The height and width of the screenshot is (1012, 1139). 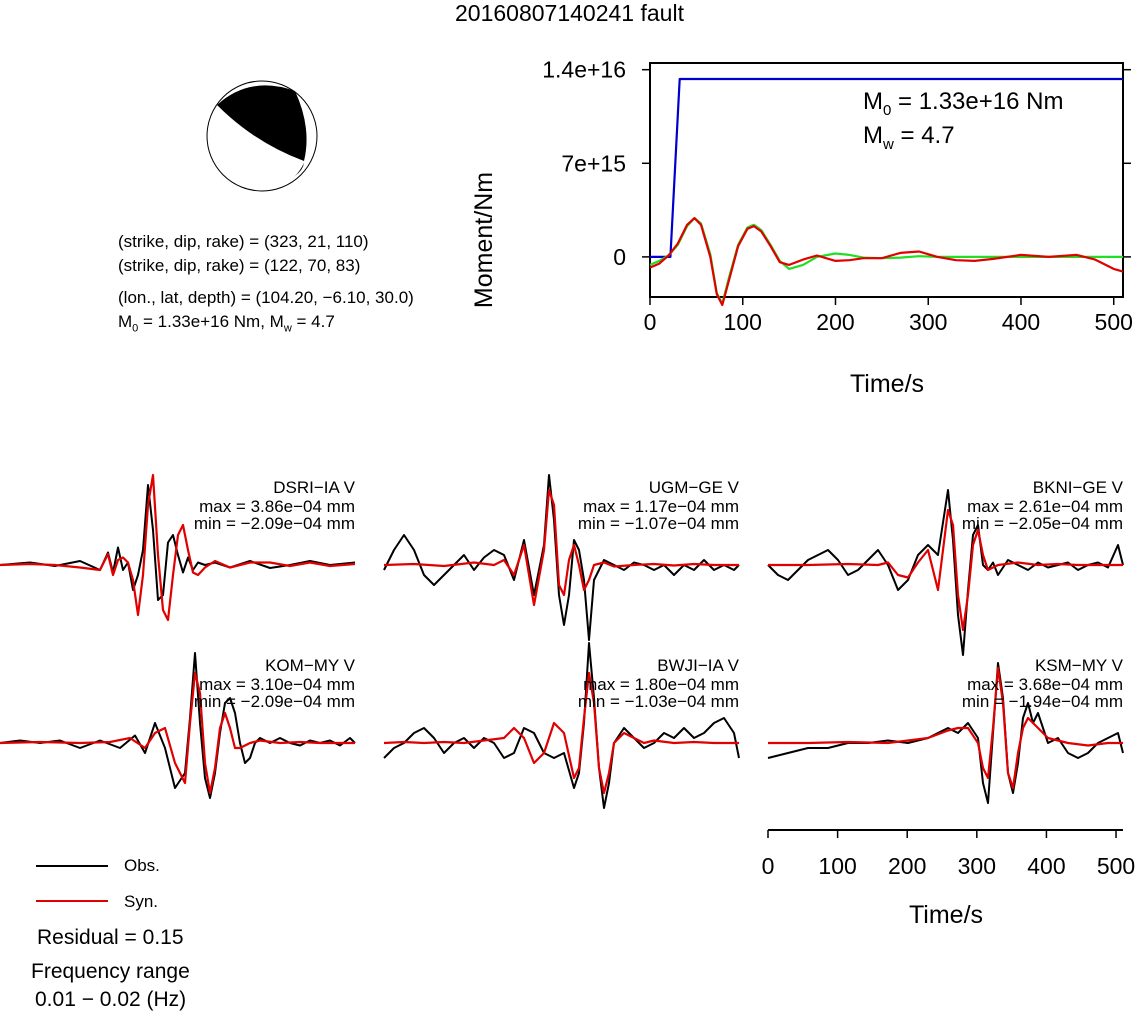 I want to click on obs-trace-ugm-ge, so click(x=561, y=557).